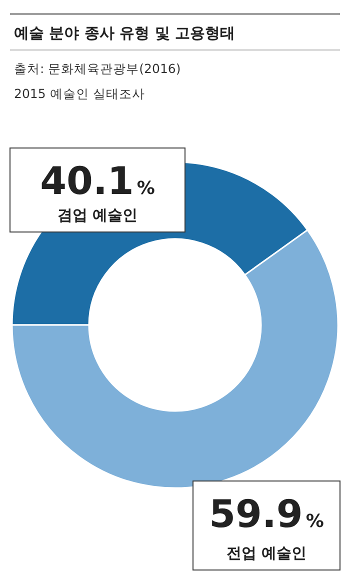  I want to click on slice-label: 겸업 예술인, so click(97, 215).